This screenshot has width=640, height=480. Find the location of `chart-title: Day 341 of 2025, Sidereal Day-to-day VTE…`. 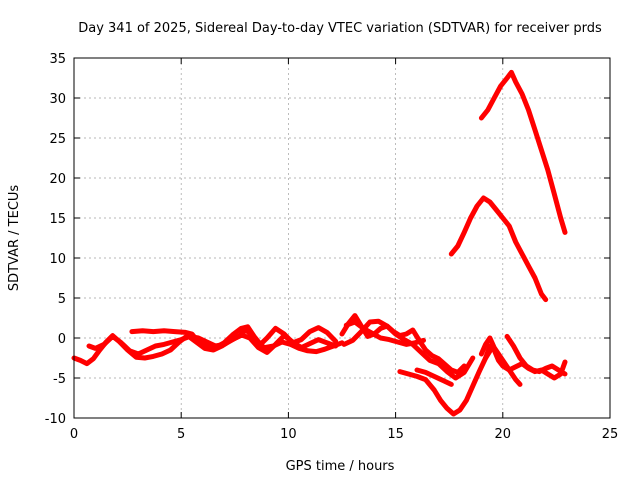

chart-title: Day 341 of 2025, Sidereal Day-to-day VTE… is located at coordinates (340, 28).